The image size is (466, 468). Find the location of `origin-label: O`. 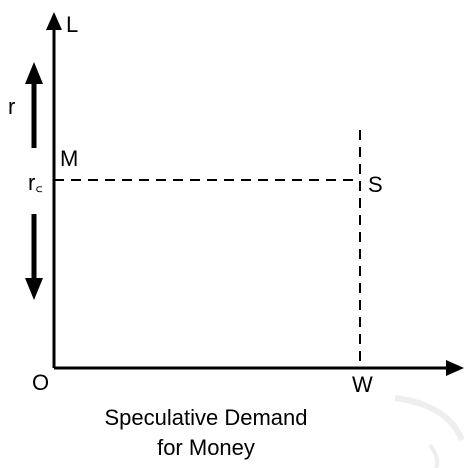

origin-label: O is located at coordinates (40, 382).